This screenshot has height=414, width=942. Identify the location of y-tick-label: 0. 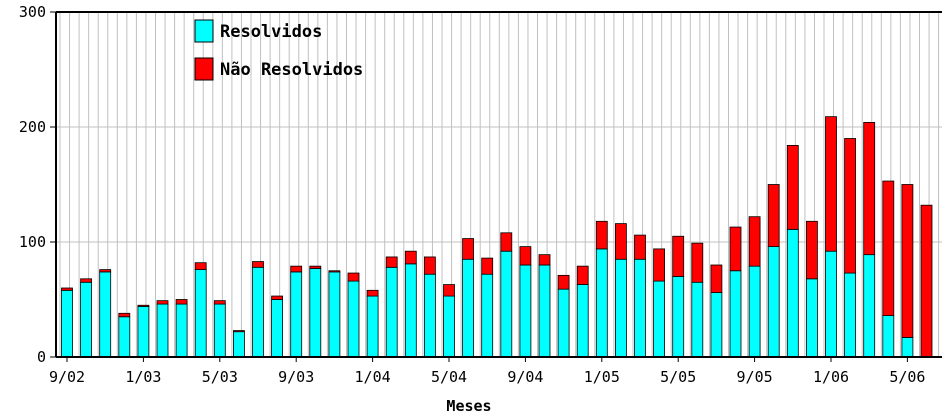
(41, 357).